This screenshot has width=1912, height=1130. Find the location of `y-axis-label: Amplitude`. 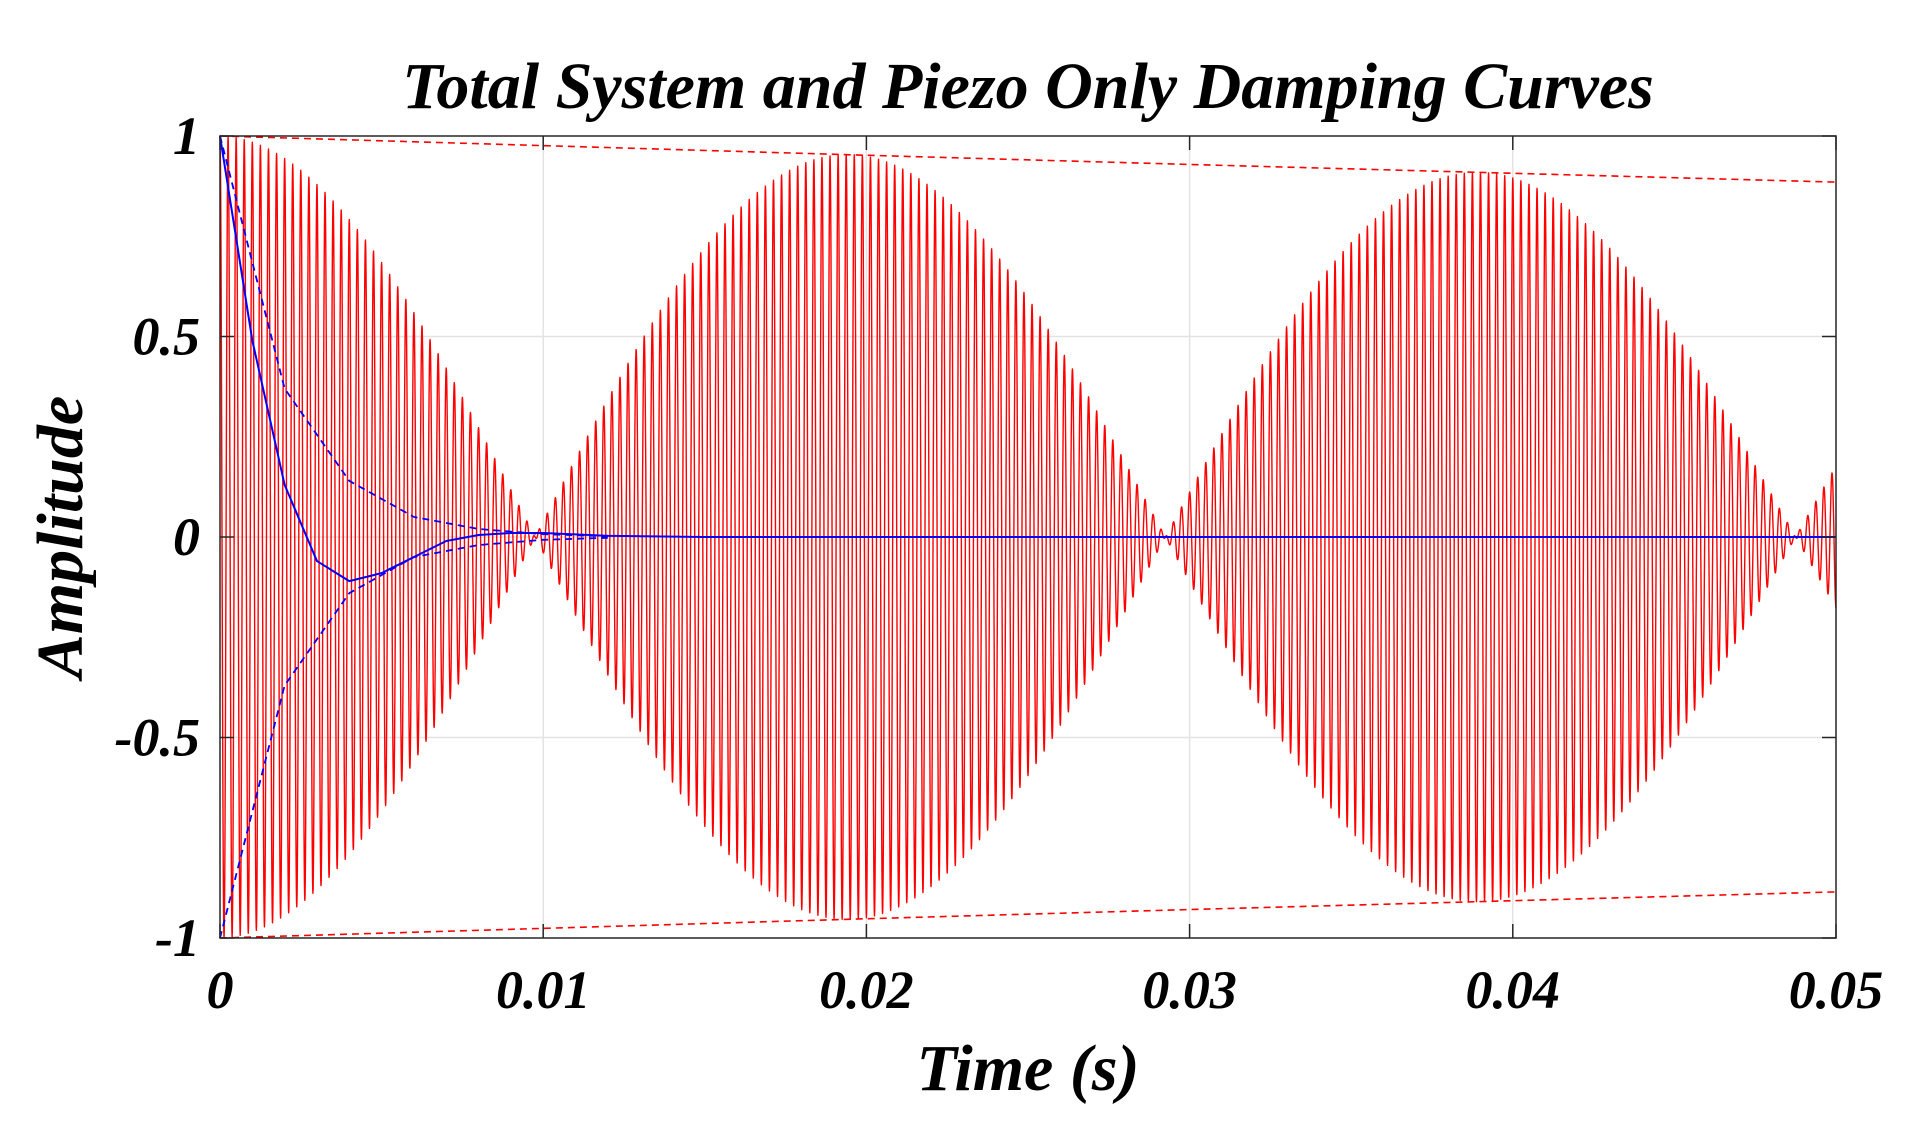

y-axis-label: Amplitude is located at coordinates (60, 539).